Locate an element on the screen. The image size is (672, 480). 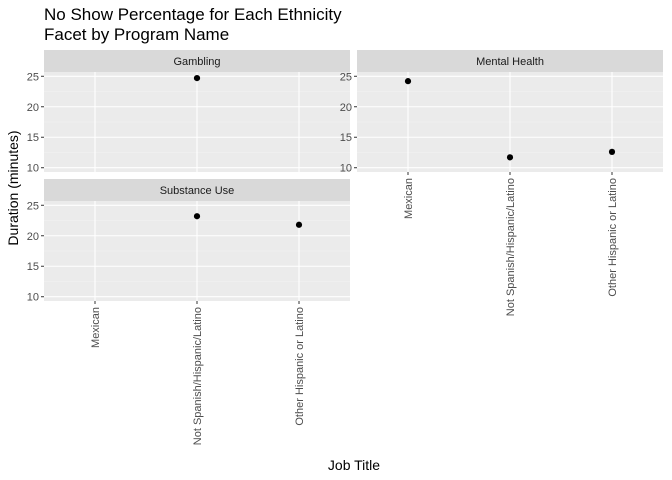
x-axis-title: Job Title is located at coordinates (354, 465).